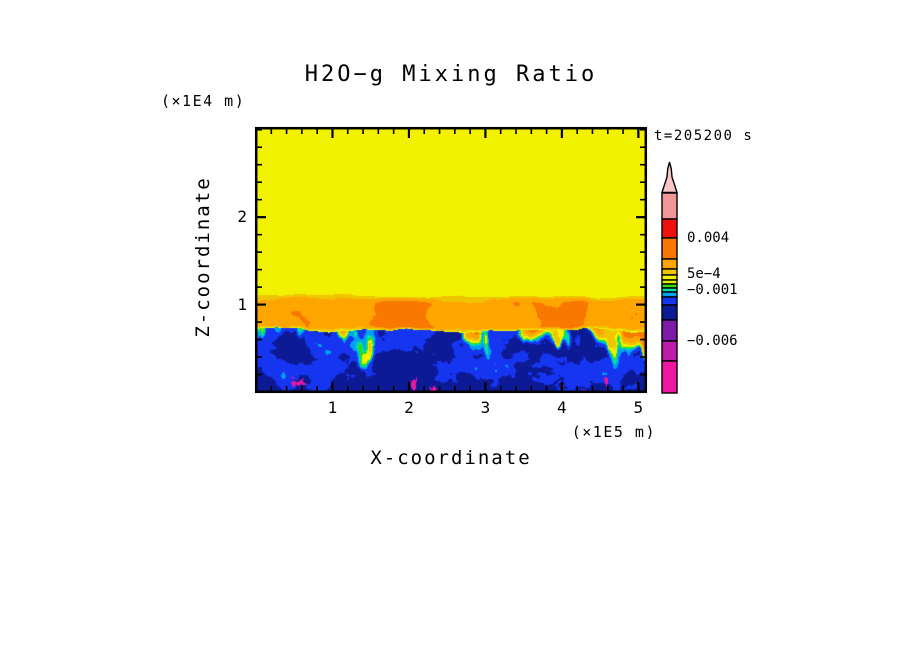 The width and height of the screenshot is (904, 654). Describe the element at coordinates (704, 136) in the screenshot. I see `timestamp-label: t=205200 s` at that location.